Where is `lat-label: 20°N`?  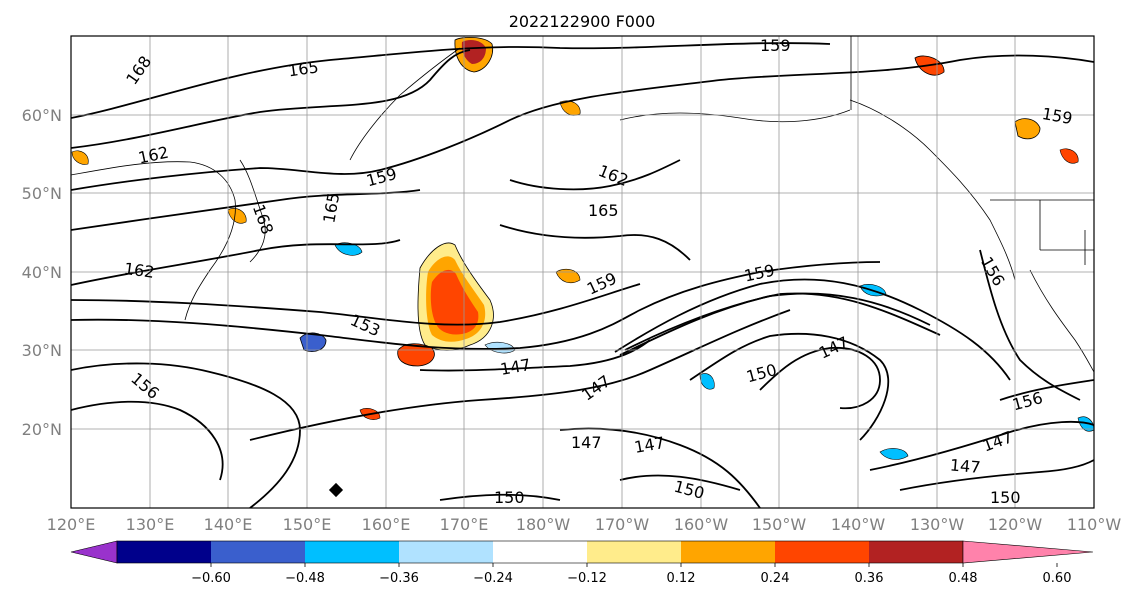 lat-label: 20°N is located at coordinates (42, 429).